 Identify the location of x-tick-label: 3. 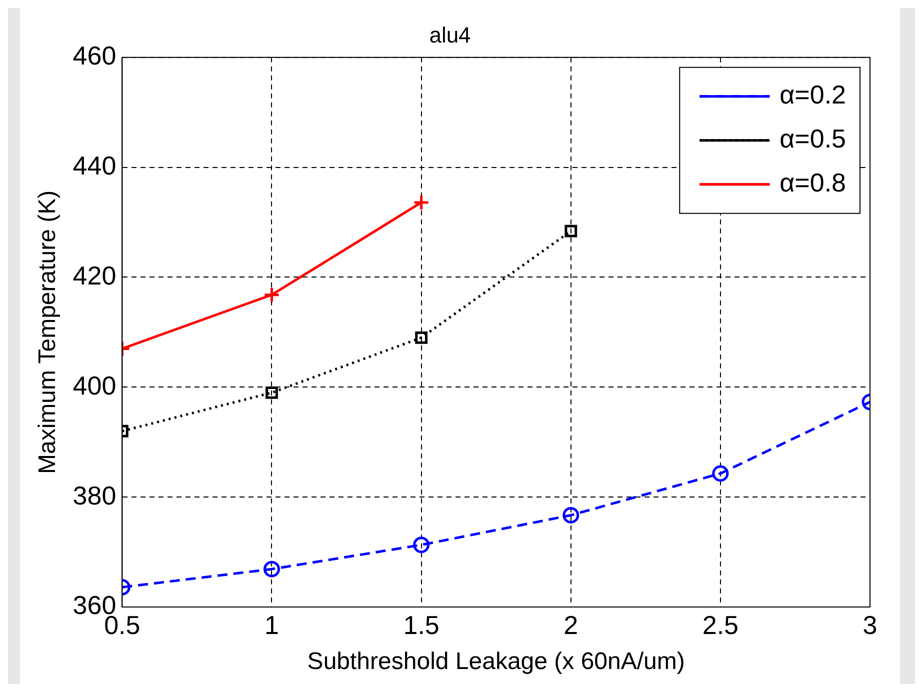
(870, 625).